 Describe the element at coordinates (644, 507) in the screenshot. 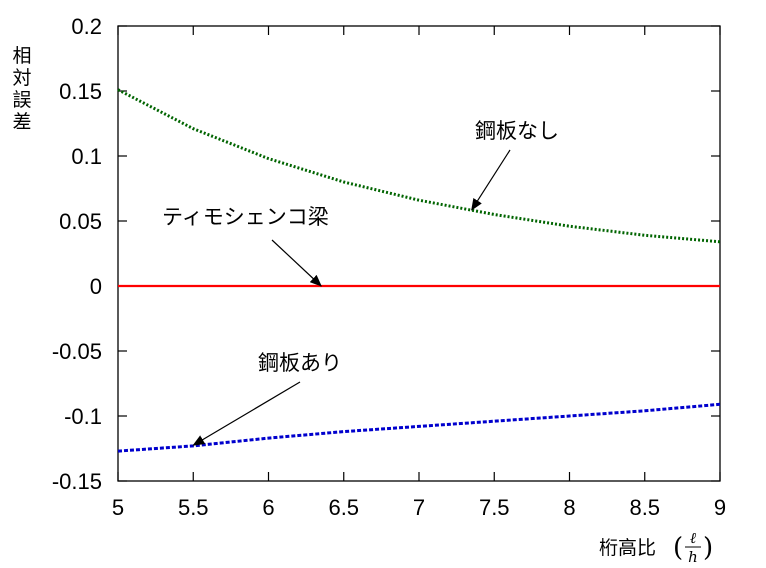

I see `x-tick-label: 8.5` at that location.